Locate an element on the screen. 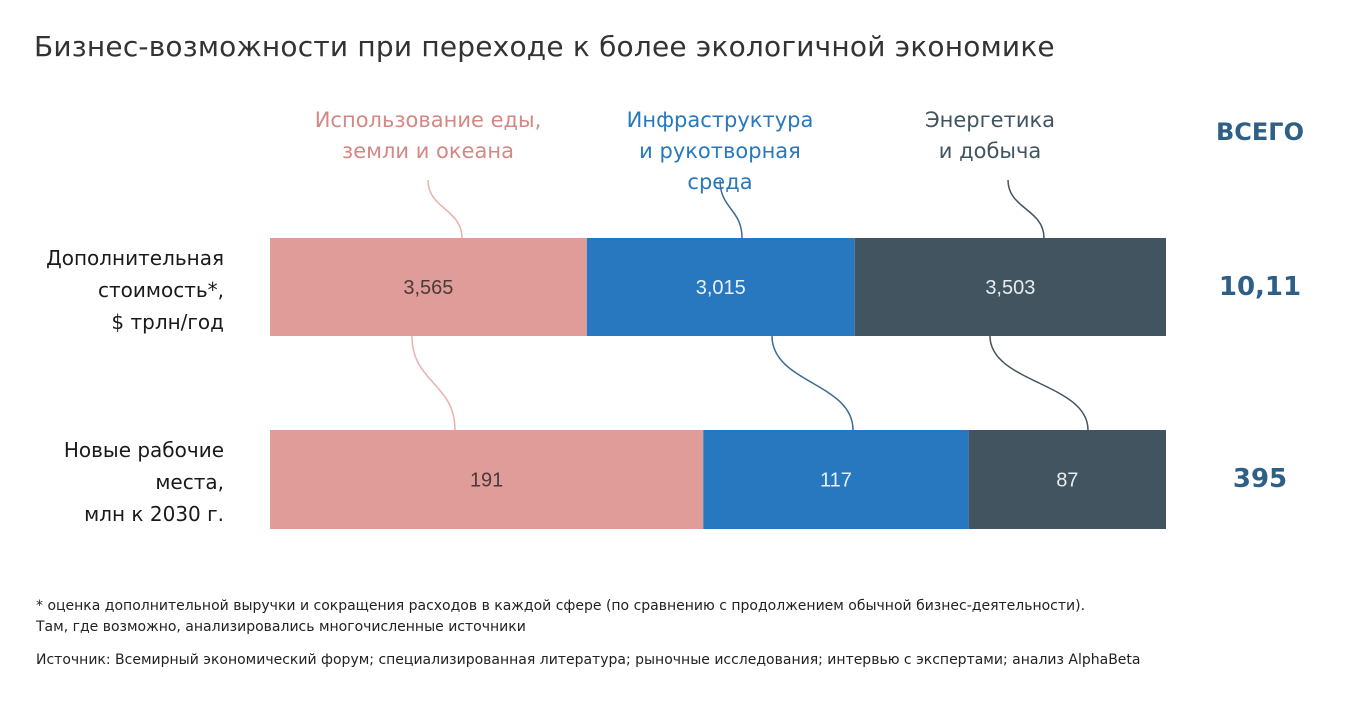 The width and height of the screenshot is (1360, 702). row-label-jobs-line-2: места, is located at coordinates (189, 482).